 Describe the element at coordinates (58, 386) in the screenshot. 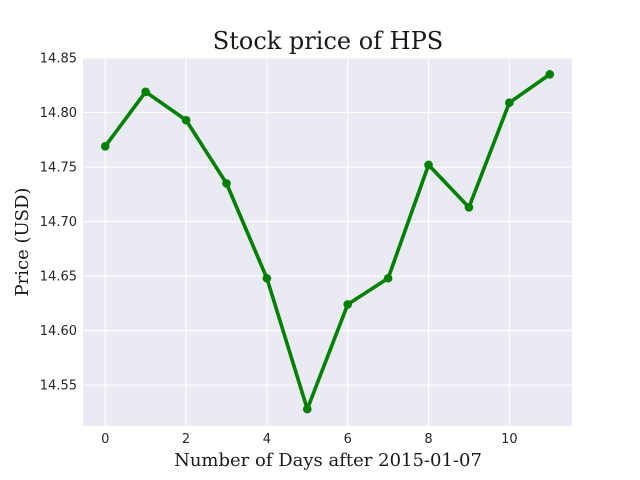

I see `y-tick-label: 14.55` at that location.